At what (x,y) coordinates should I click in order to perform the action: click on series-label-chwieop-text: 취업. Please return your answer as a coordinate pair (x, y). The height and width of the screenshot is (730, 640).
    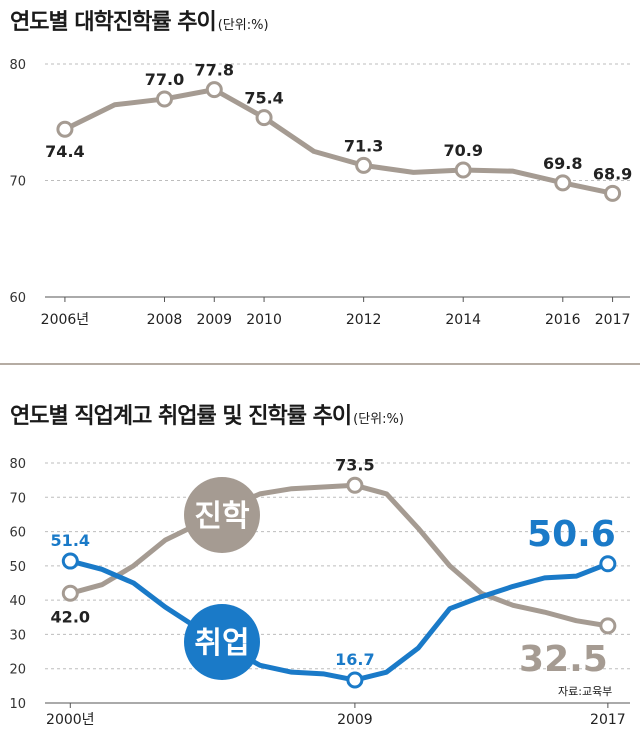
    Looking at the image, I should click on (221, 643).